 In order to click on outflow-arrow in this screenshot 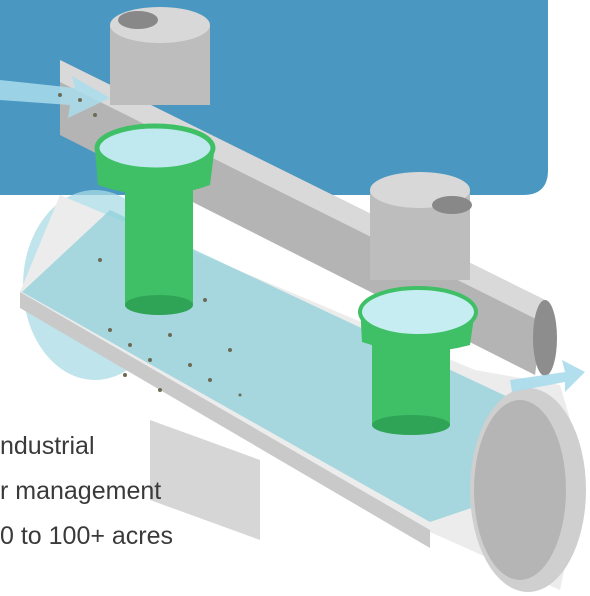, I will do `click(547, 376)`.